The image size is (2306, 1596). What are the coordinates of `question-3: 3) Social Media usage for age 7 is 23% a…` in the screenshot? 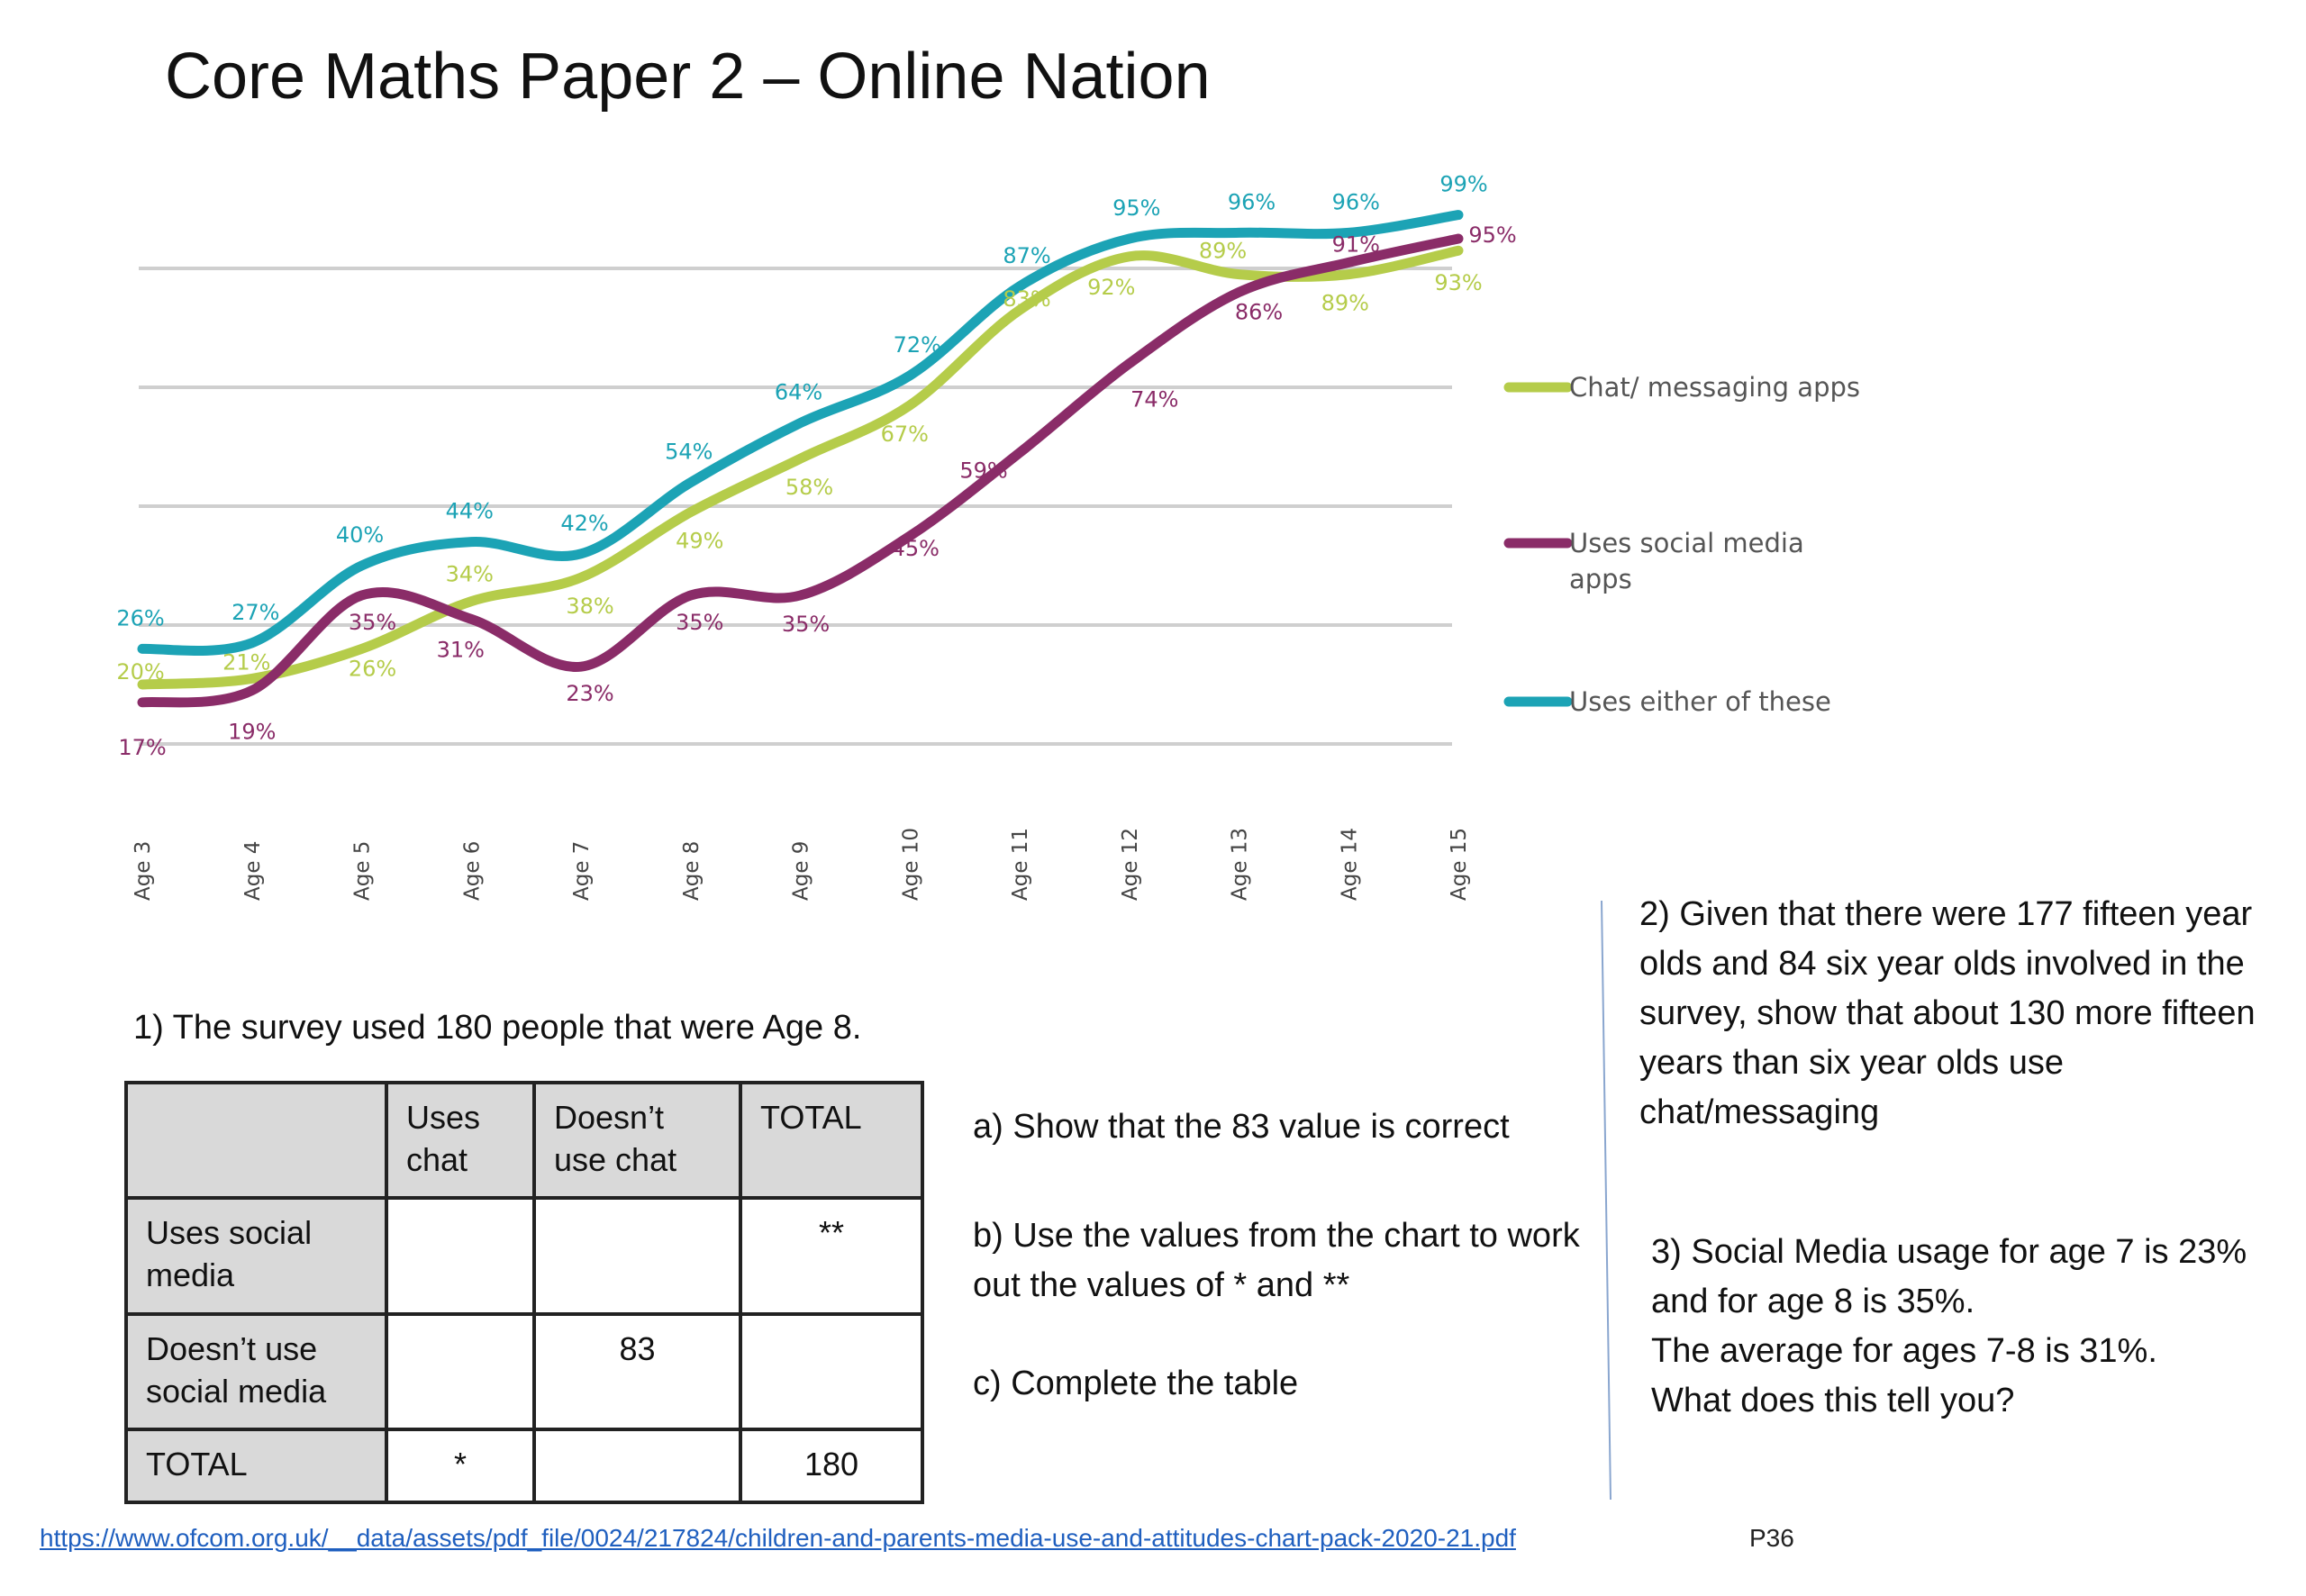 It's located at (1975, 1327).